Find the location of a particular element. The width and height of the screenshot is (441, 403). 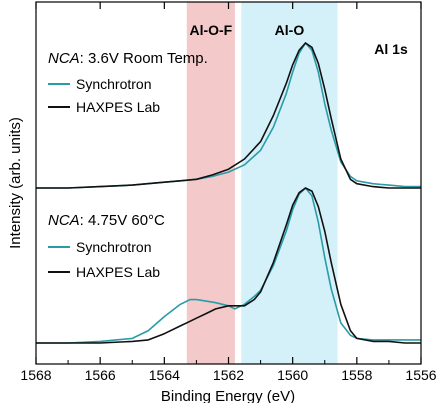

panel-1-condition-rest: : 3.6V Room Temp. is located at coordinates (144, 58).